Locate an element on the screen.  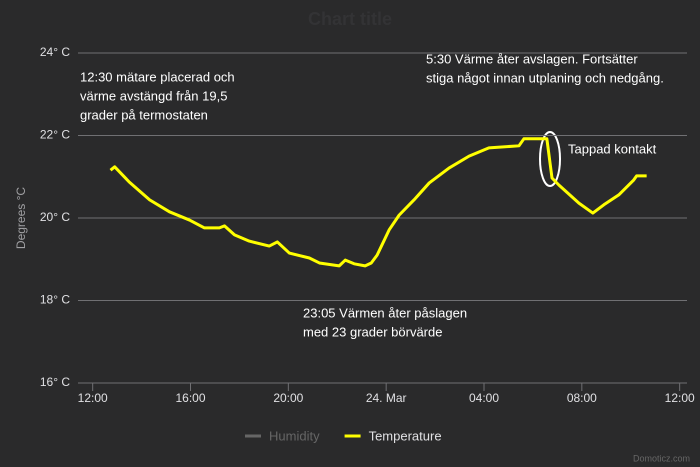
x-tick-label: 08:00 is located at coordinates (582, 398).